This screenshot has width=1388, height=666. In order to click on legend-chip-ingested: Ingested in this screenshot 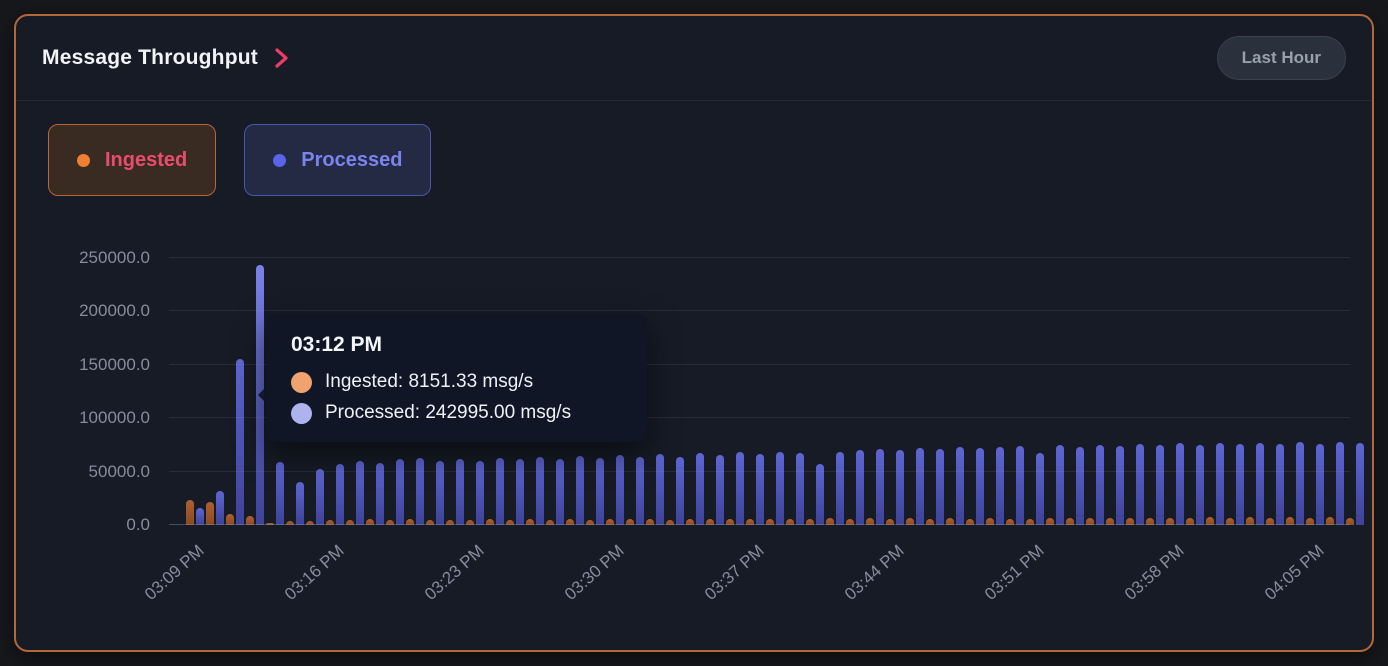, I will do `click(132, 160)`.